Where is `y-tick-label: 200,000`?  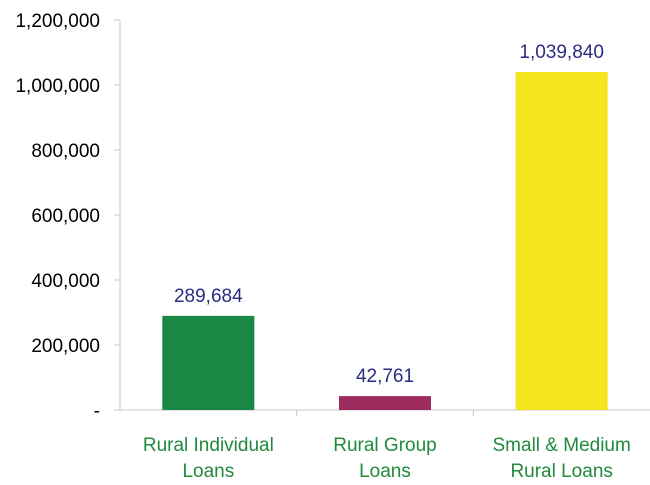
y-tick-label: 200,000 is located at coordinates (65, 346).